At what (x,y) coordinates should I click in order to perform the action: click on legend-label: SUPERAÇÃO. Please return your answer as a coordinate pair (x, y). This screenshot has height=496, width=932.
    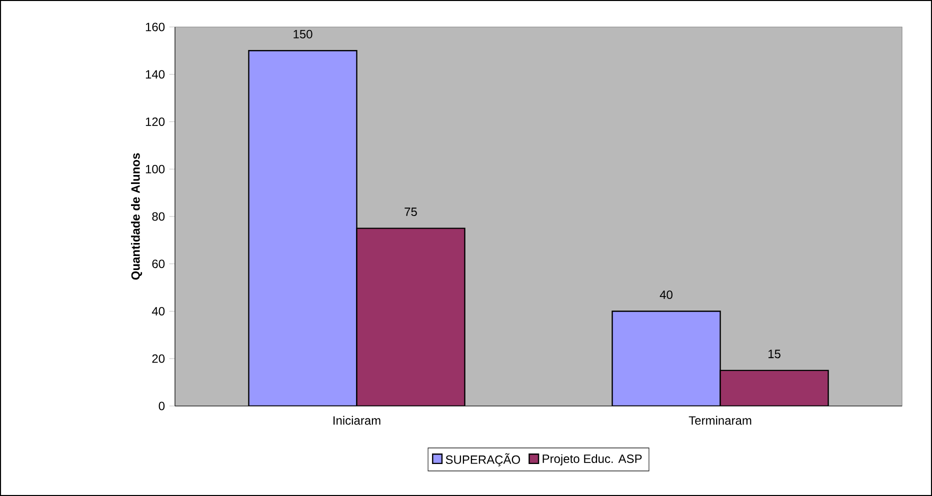
    Looking at the image, I should click on (483, 459).